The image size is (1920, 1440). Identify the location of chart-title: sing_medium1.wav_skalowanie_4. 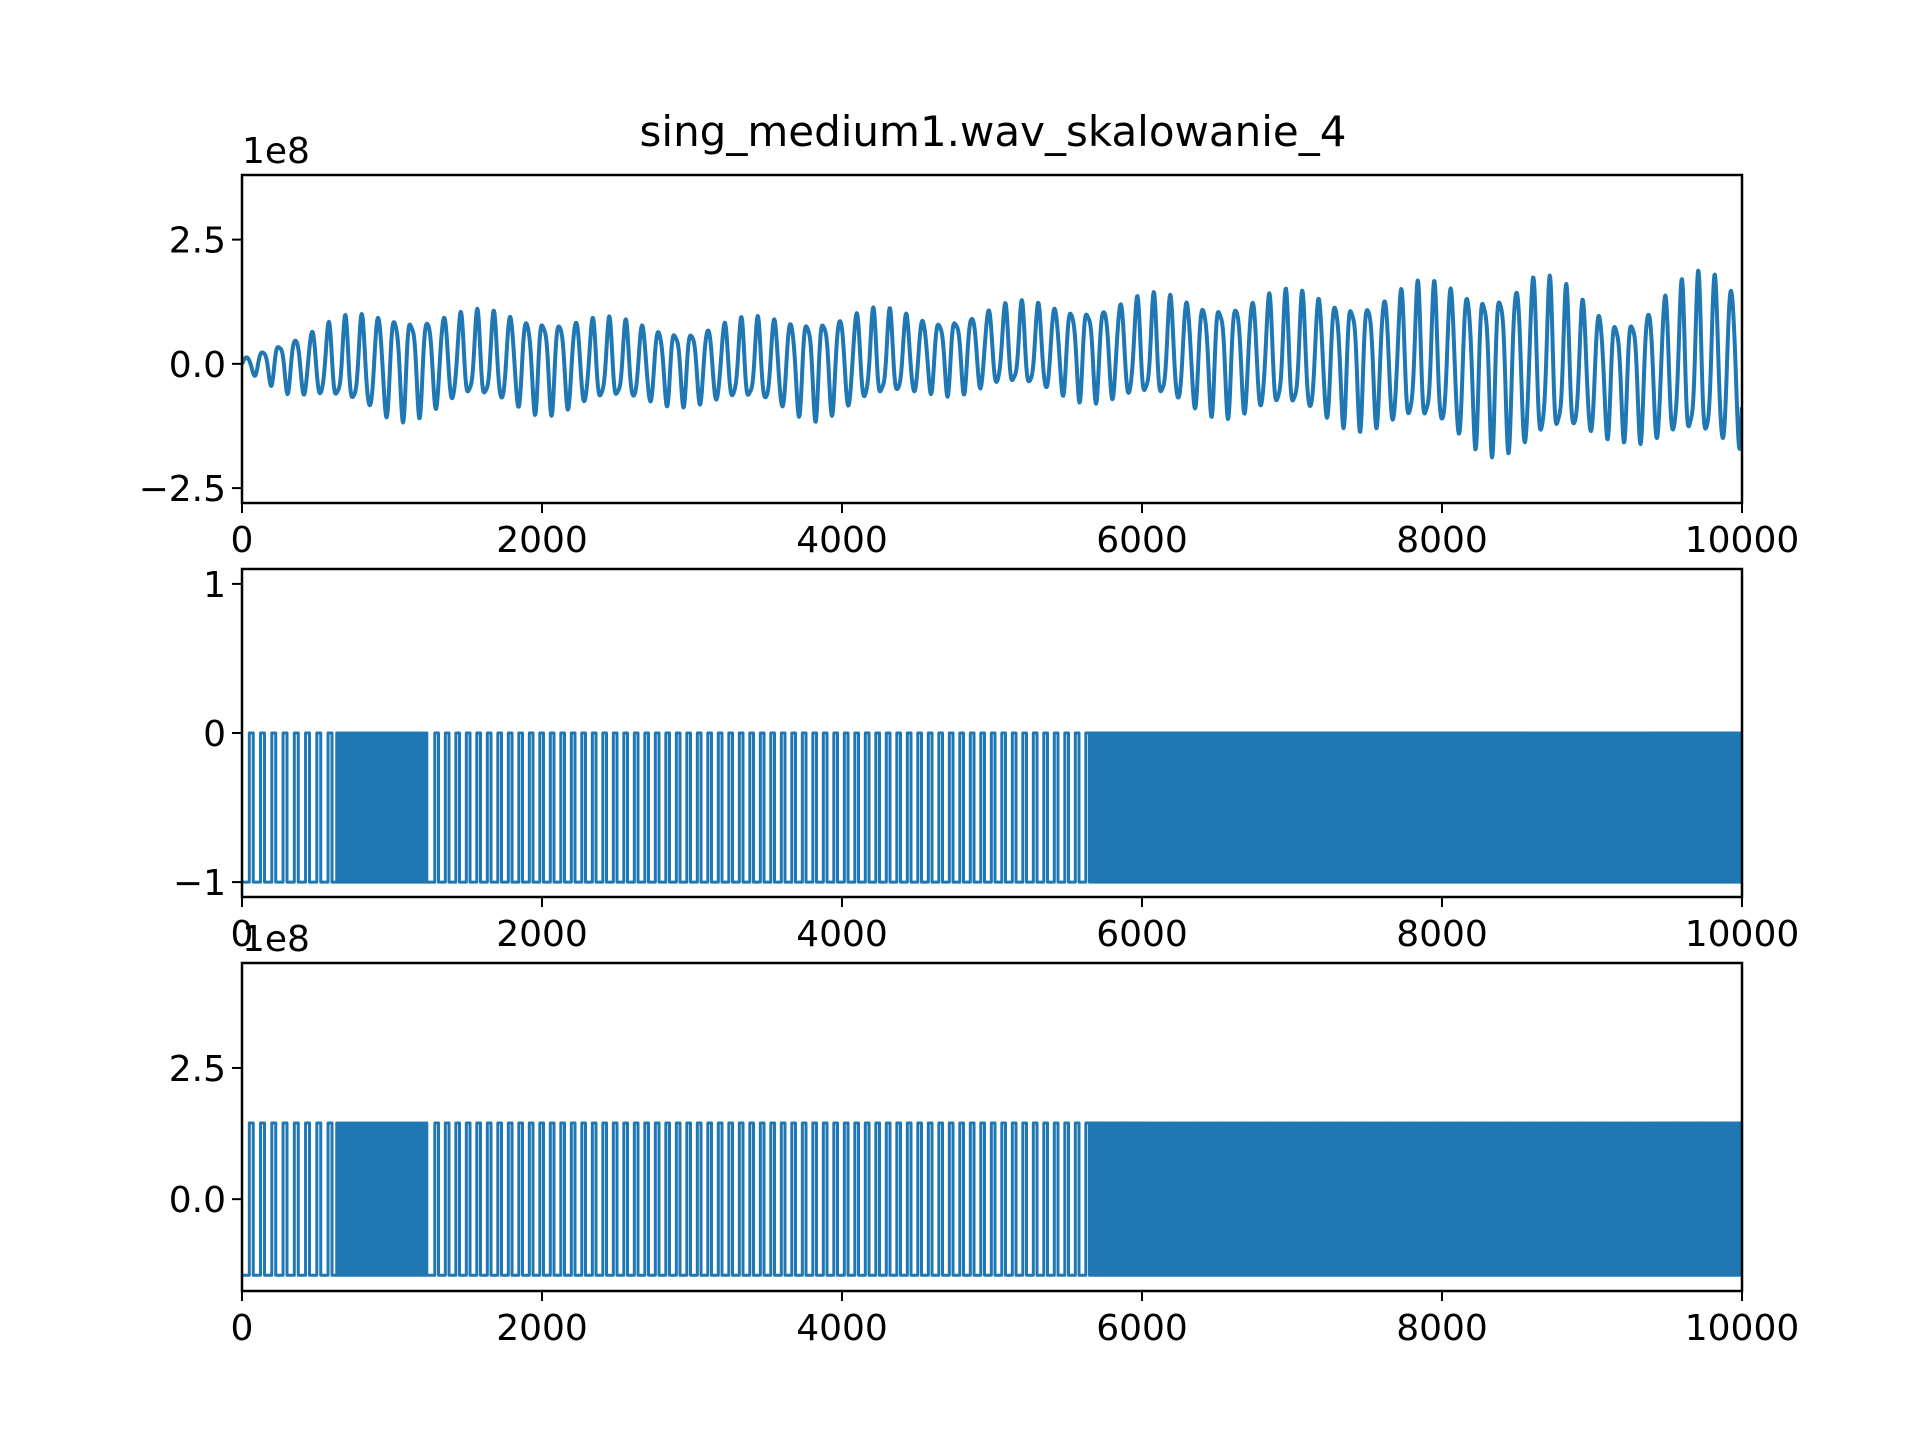
(993, 131).